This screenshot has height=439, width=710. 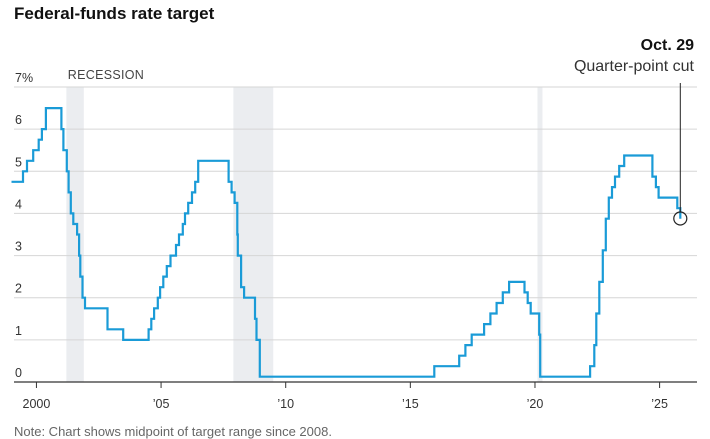 What do you see at coordinates (18, 373) in the screenshot?
I see `y-tick-label: 0` at bounding box center [18, 373].